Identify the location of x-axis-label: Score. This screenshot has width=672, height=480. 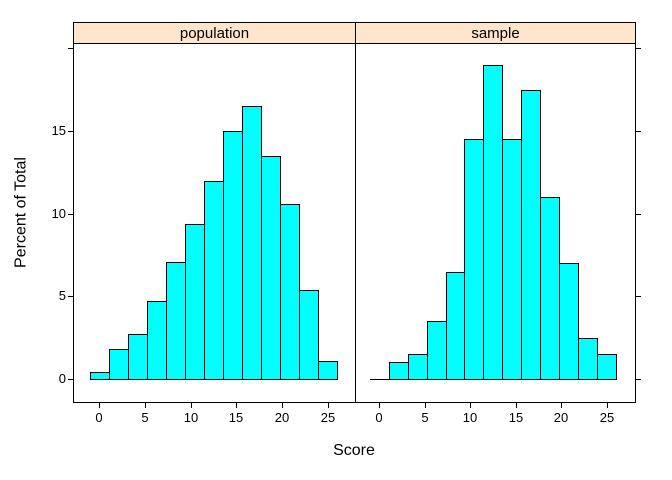
(354, 450).